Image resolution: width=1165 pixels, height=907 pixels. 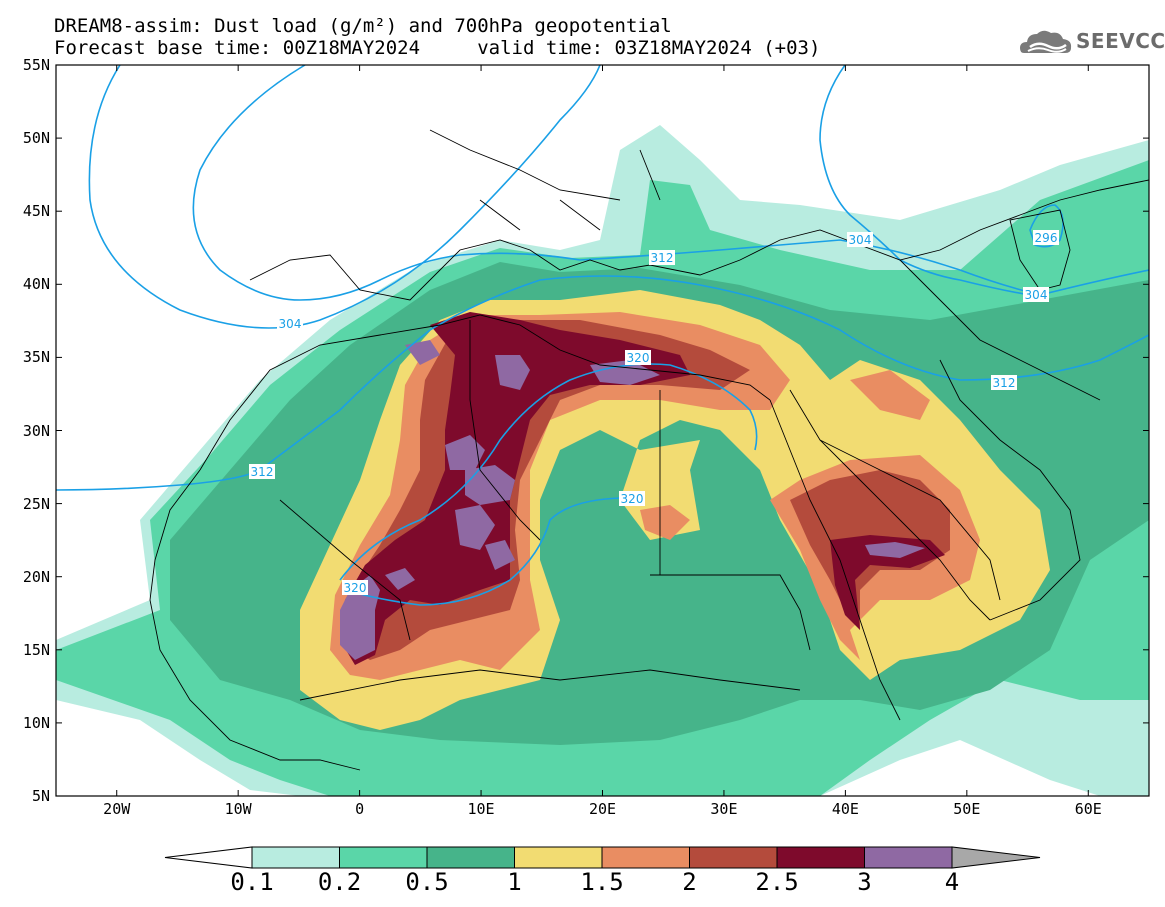 What do you see at coordinates (36, 138) in the screenshot?
I see `lat-label: 50N` at bounding box center [36, 138].